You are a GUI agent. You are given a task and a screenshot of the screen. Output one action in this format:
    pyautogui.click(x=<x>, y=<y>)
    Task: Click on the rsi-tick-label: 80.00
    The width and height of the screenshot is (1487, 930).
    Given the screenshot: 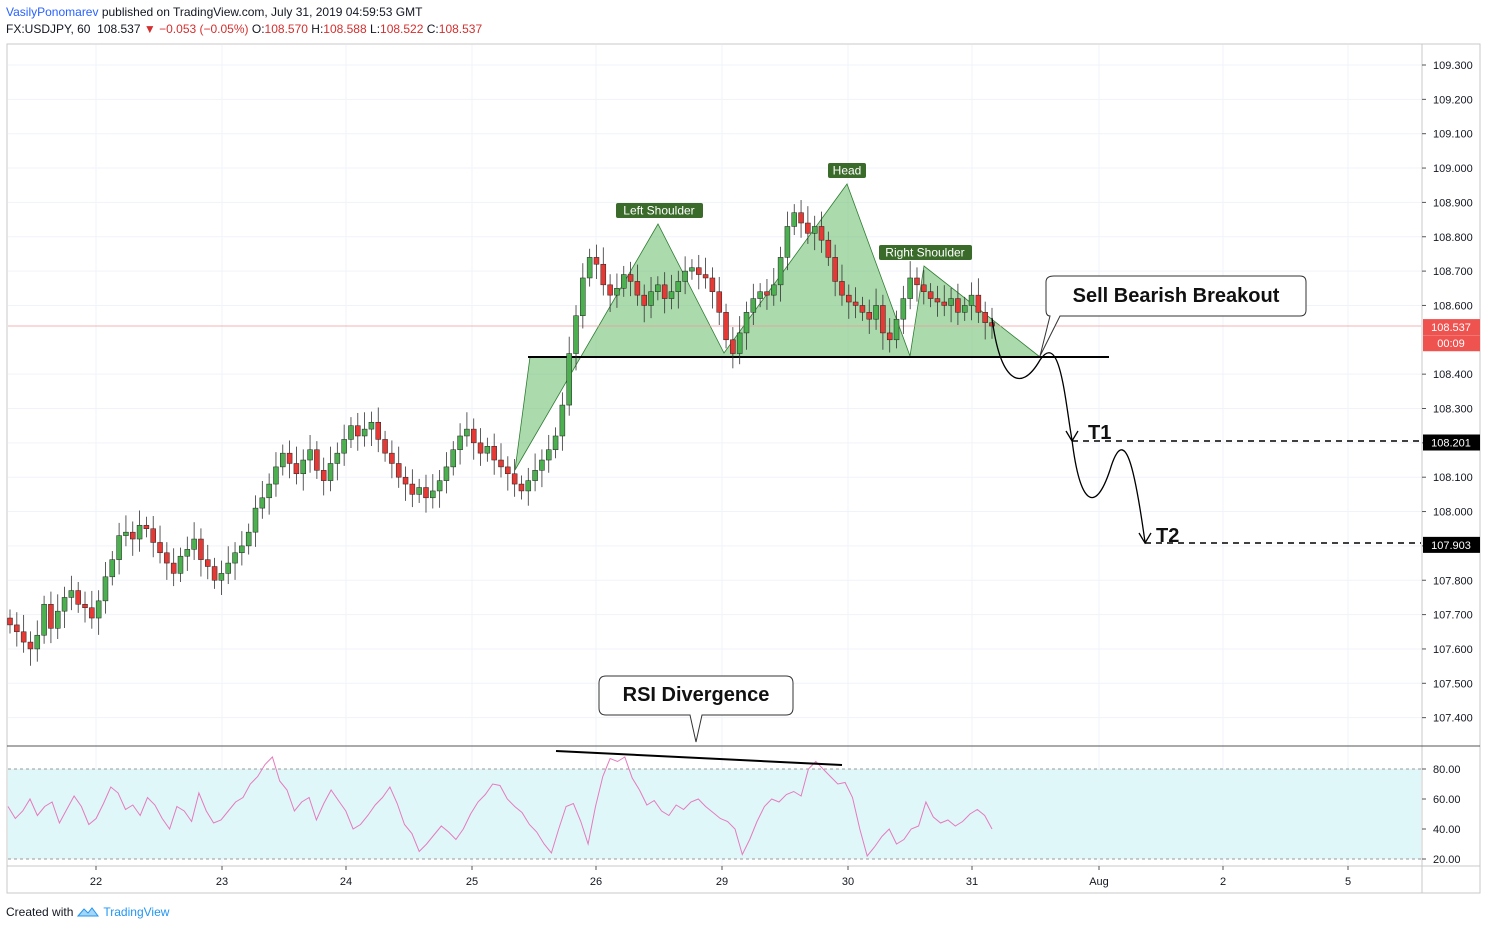 What is the action you would take?
    pyautogui.click(x=1447, y=770)
    